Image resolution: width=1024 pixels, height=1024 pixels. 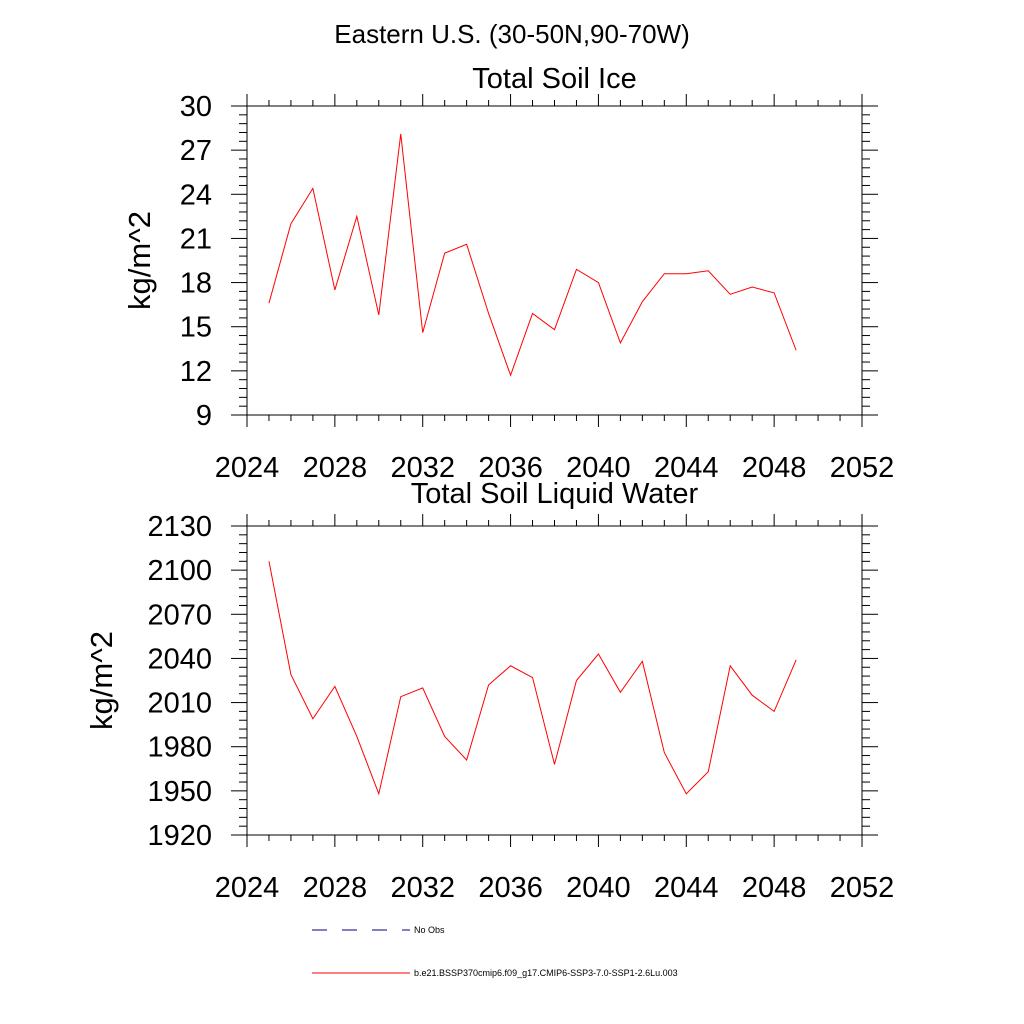 I want to click on y-tick-label: 27, so click(x=196, y=151).